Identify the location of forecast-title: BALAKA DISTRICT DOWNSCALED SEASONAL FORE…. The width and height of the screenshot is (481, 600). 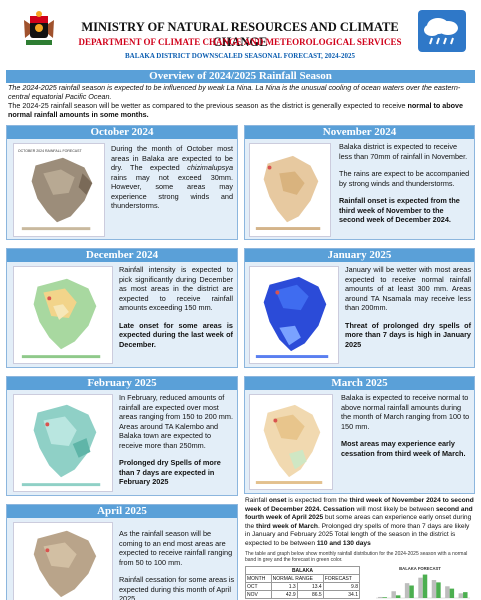
(239, 56).